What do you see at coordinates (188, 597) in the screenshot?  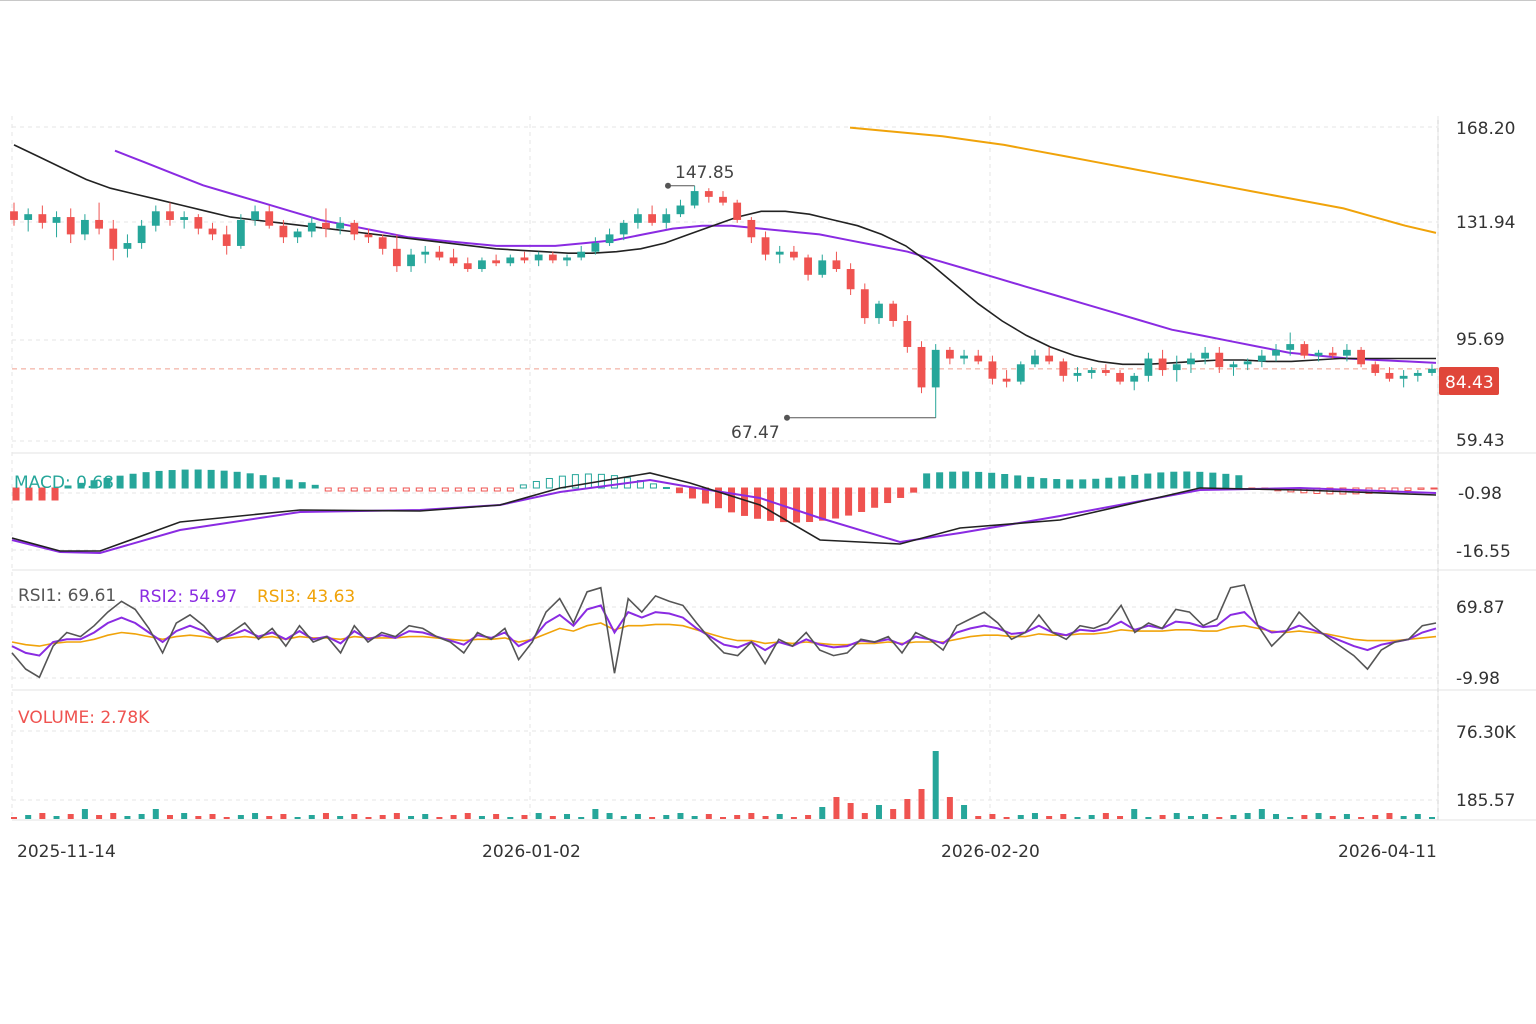 I see `rsi2-label: RSI2: 54.97` at bounding box center [188, 597].